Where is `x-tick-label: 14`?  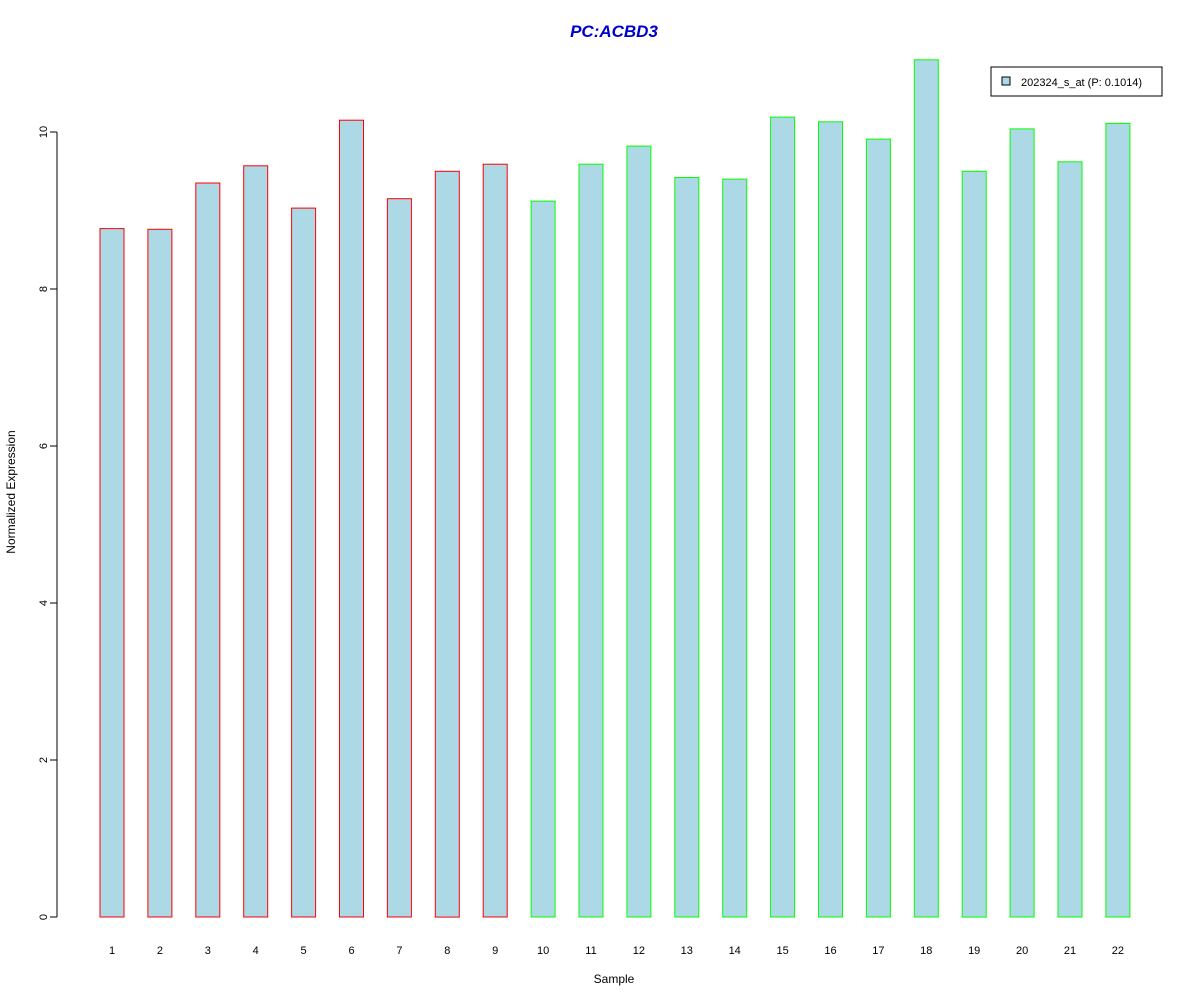 x-tick-label: 14 is located at coordinates (735, 951).